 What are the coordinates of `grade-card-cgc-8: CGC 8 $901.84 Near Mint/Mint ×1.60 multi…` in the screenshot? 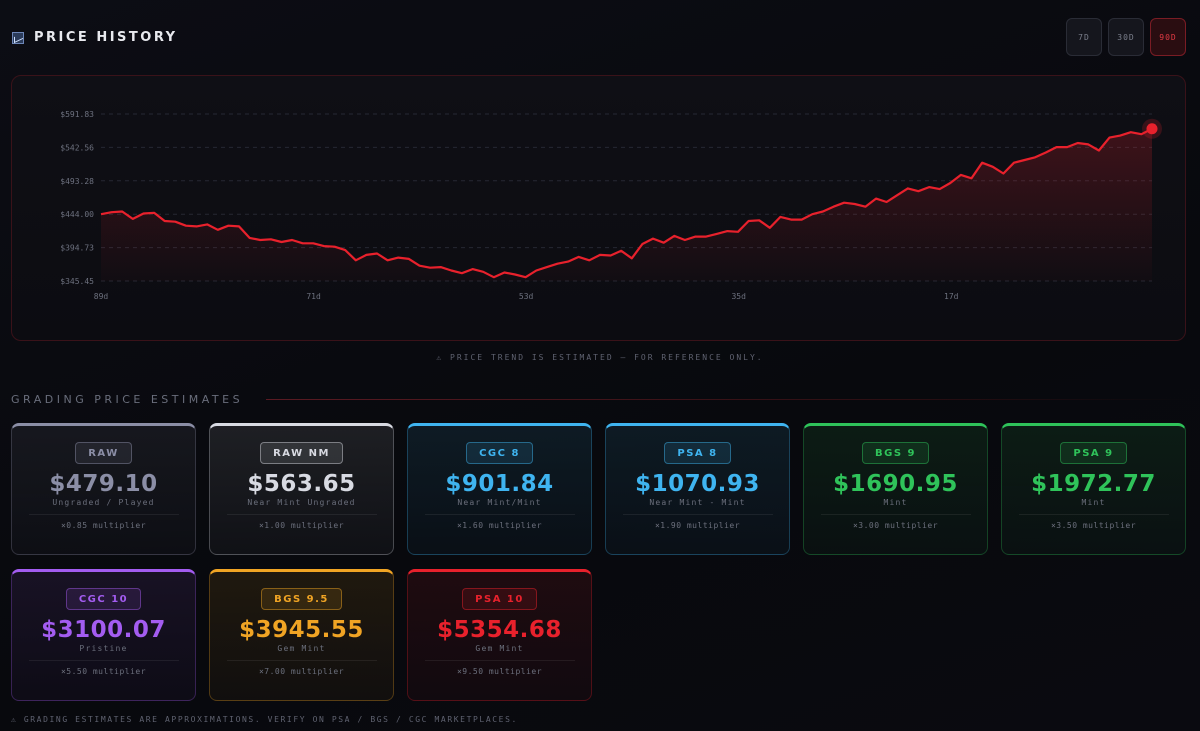 It's located at (499, 489).